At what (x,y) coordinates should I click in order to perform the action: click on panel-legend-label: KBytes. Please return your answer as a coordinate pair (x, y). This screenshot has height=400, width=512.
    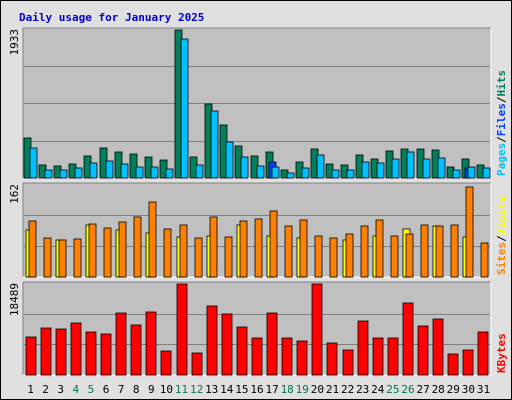
    Looking at the image, I should click on (501, 353).